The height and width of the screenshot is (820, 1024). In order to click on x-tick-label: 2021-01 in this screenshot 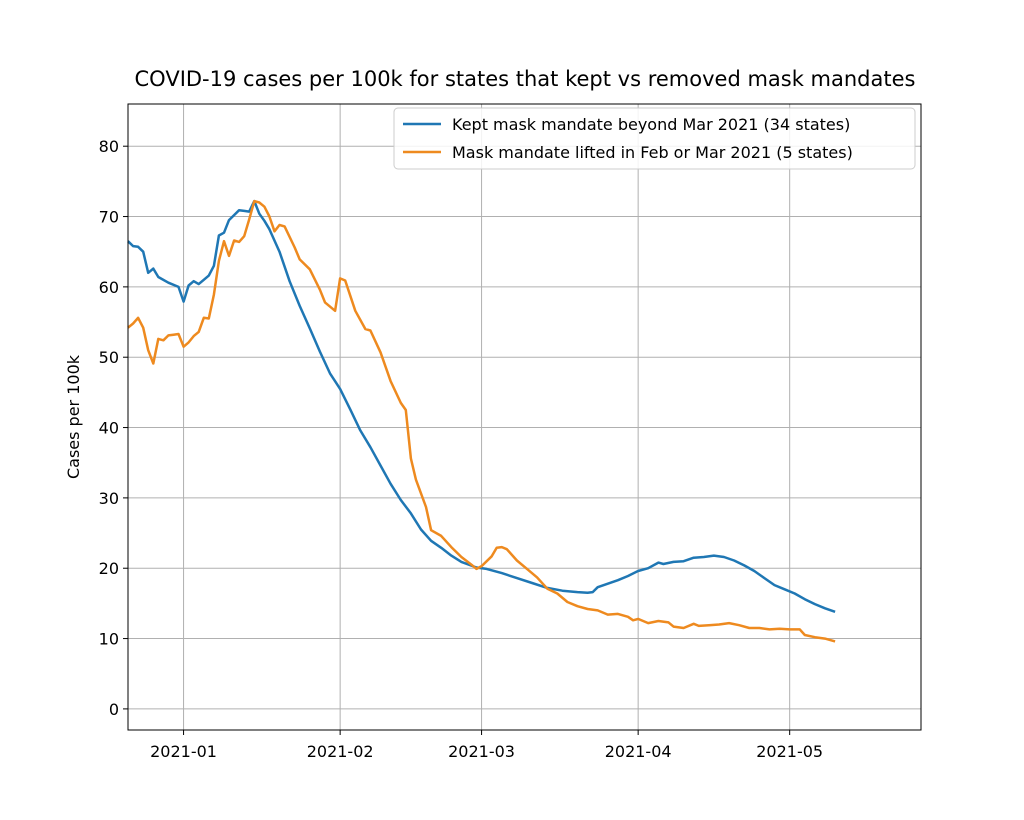, I will do `click(183, 751)`.